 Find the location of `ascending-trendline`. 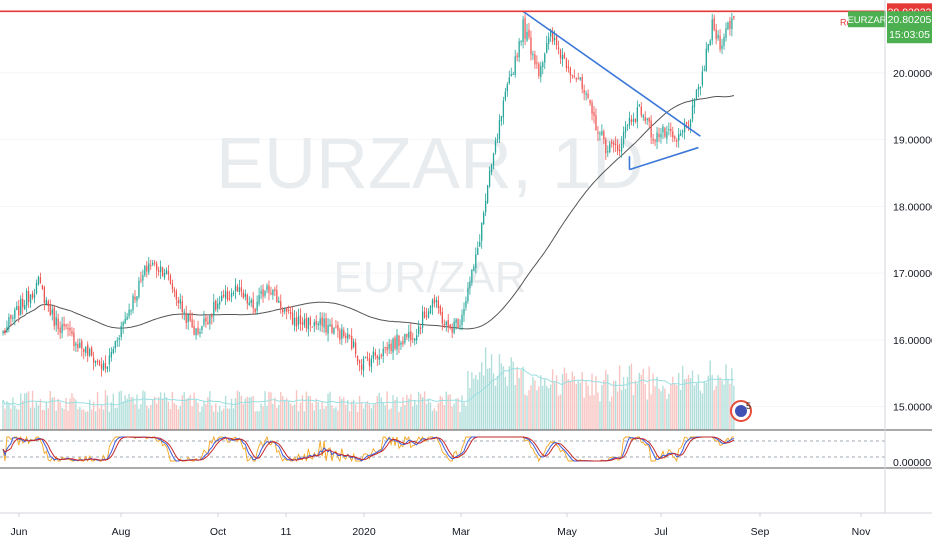

ascending-trendline is located at coordinates (664, 158).